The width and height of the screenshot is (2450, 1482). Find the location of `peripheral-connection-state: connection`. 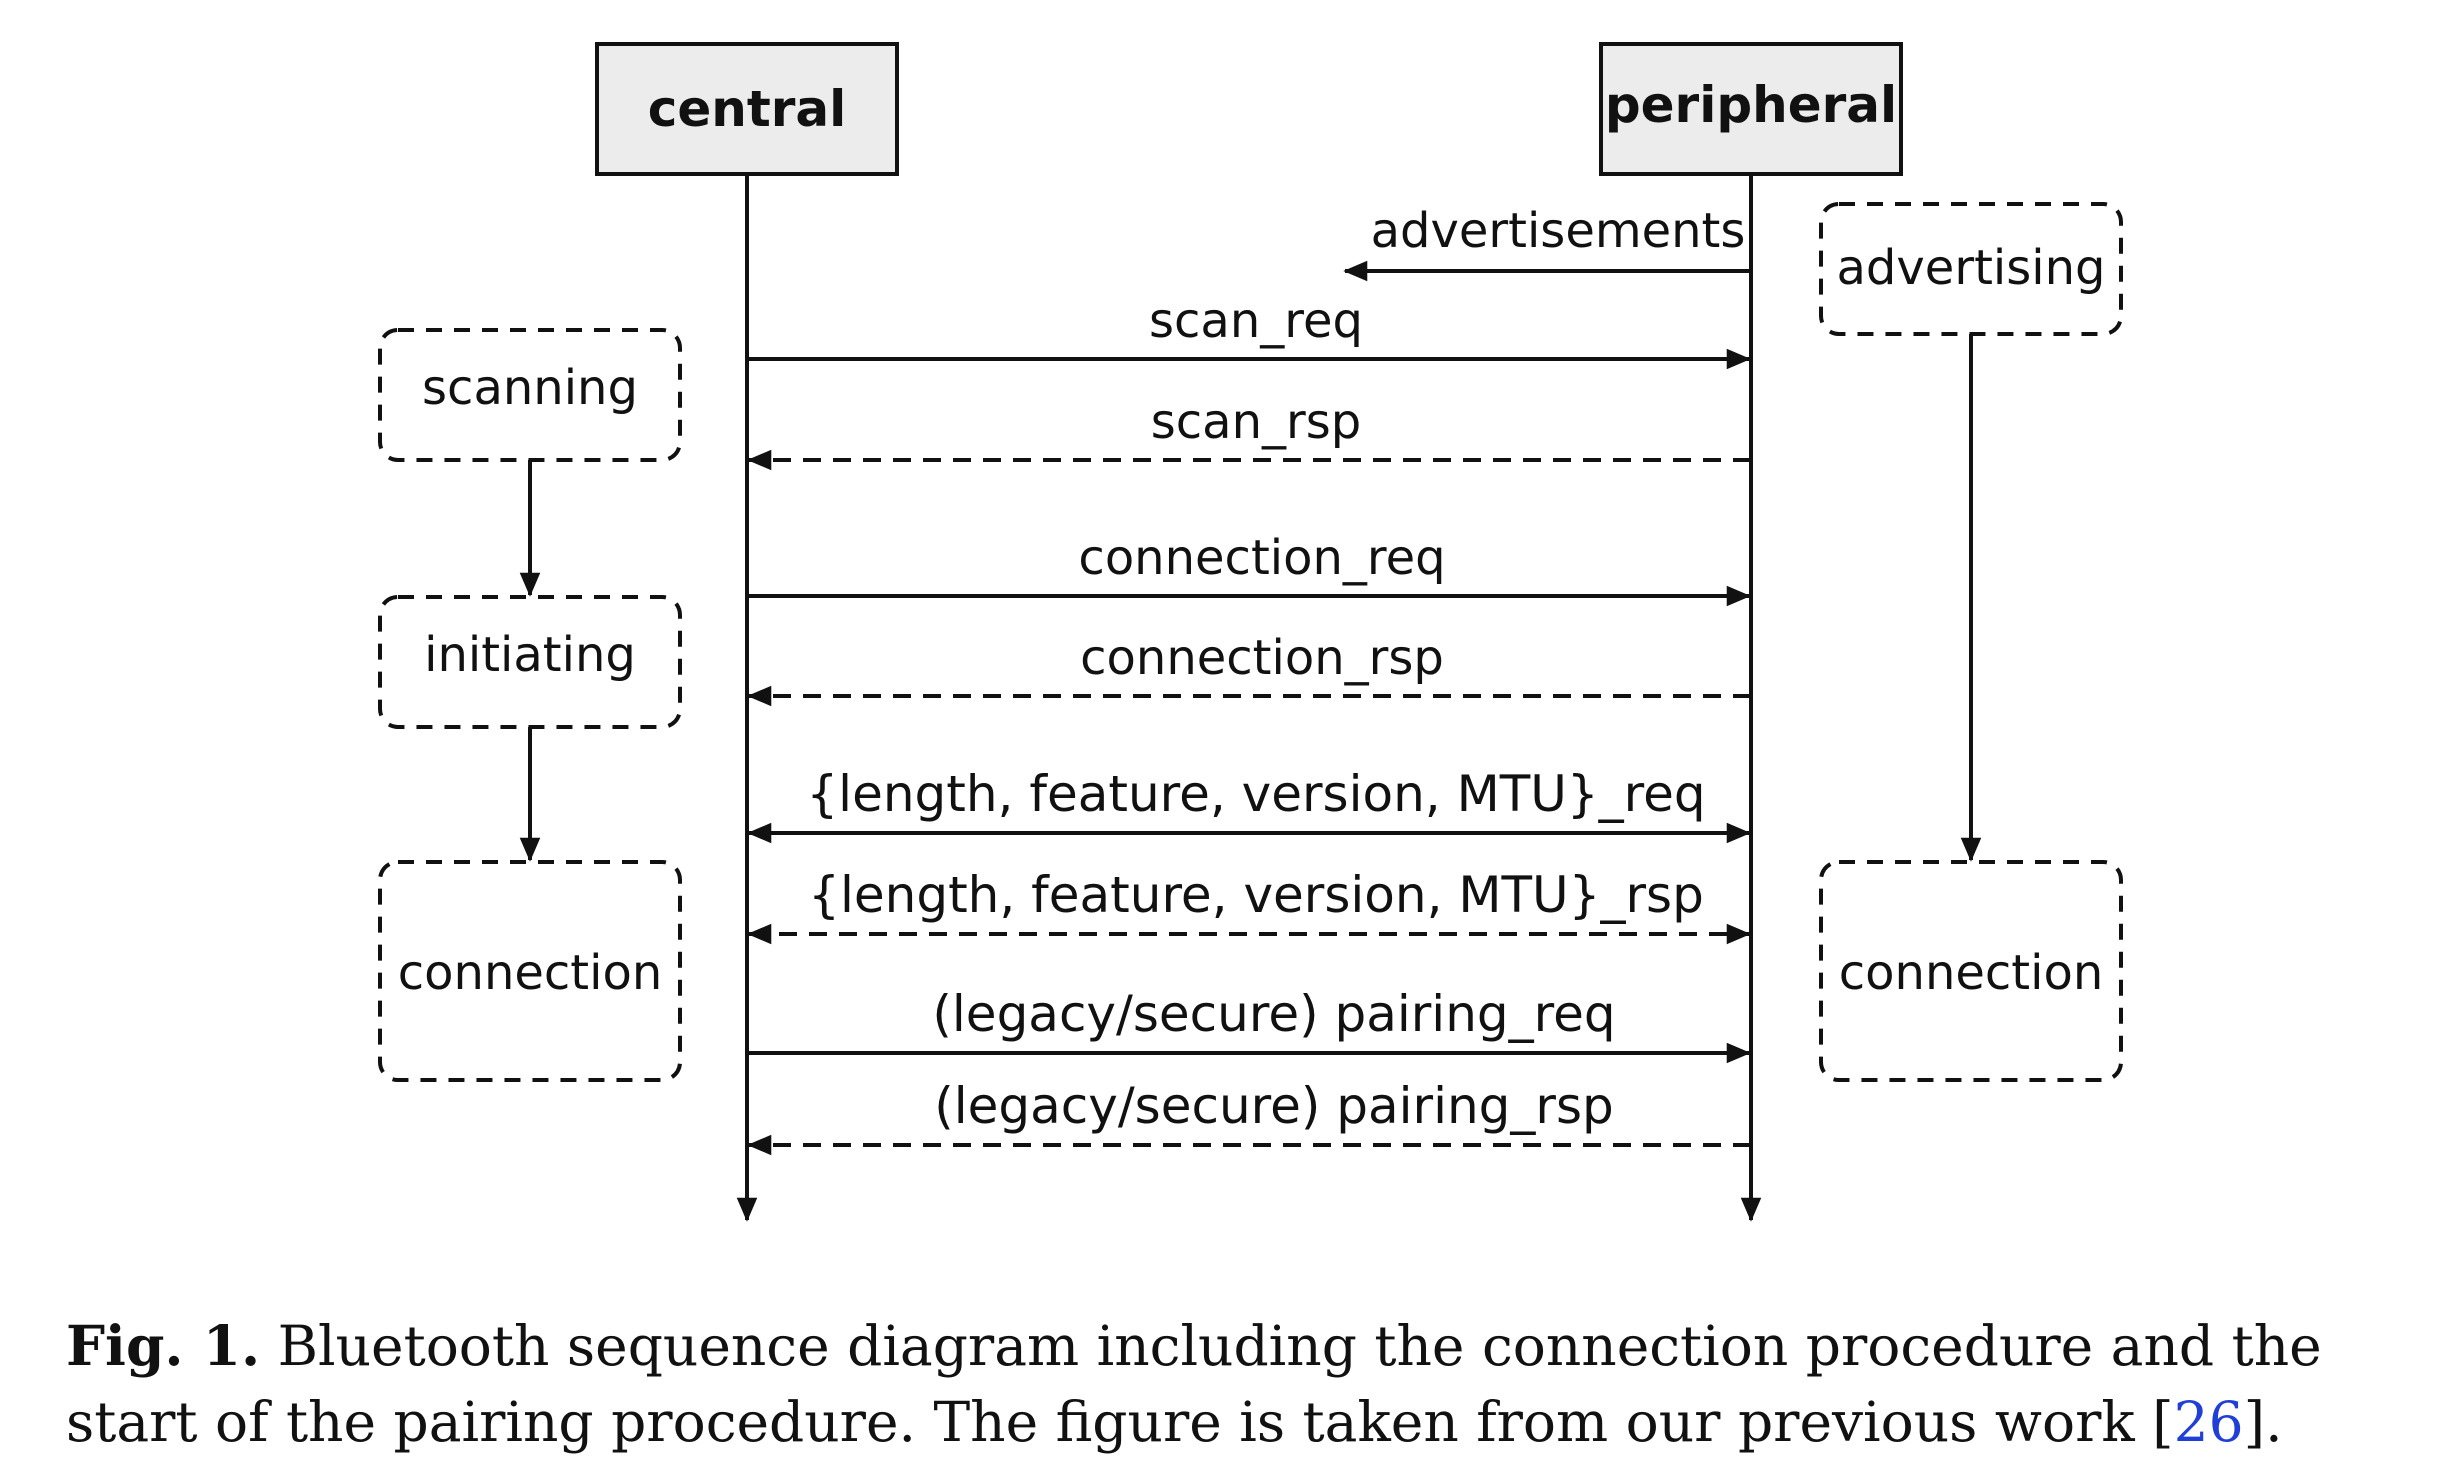

peripheral-connection-state: connection is located at coordinates (1971, 971).